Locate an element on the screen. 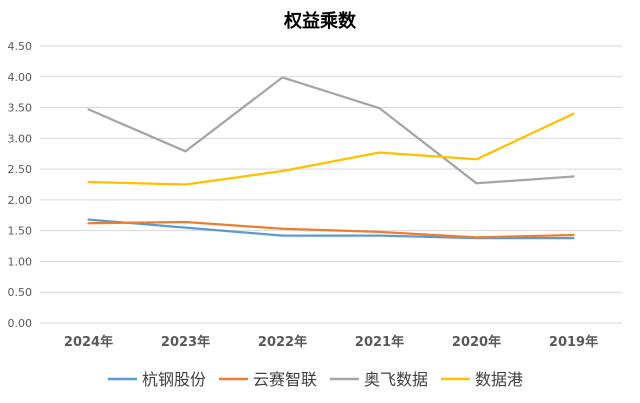 This screenshot has height=403, width=640. legend: 杭钢股份 云赛智联 奥飞数据 数据港 is located at coordinates (315, 379).